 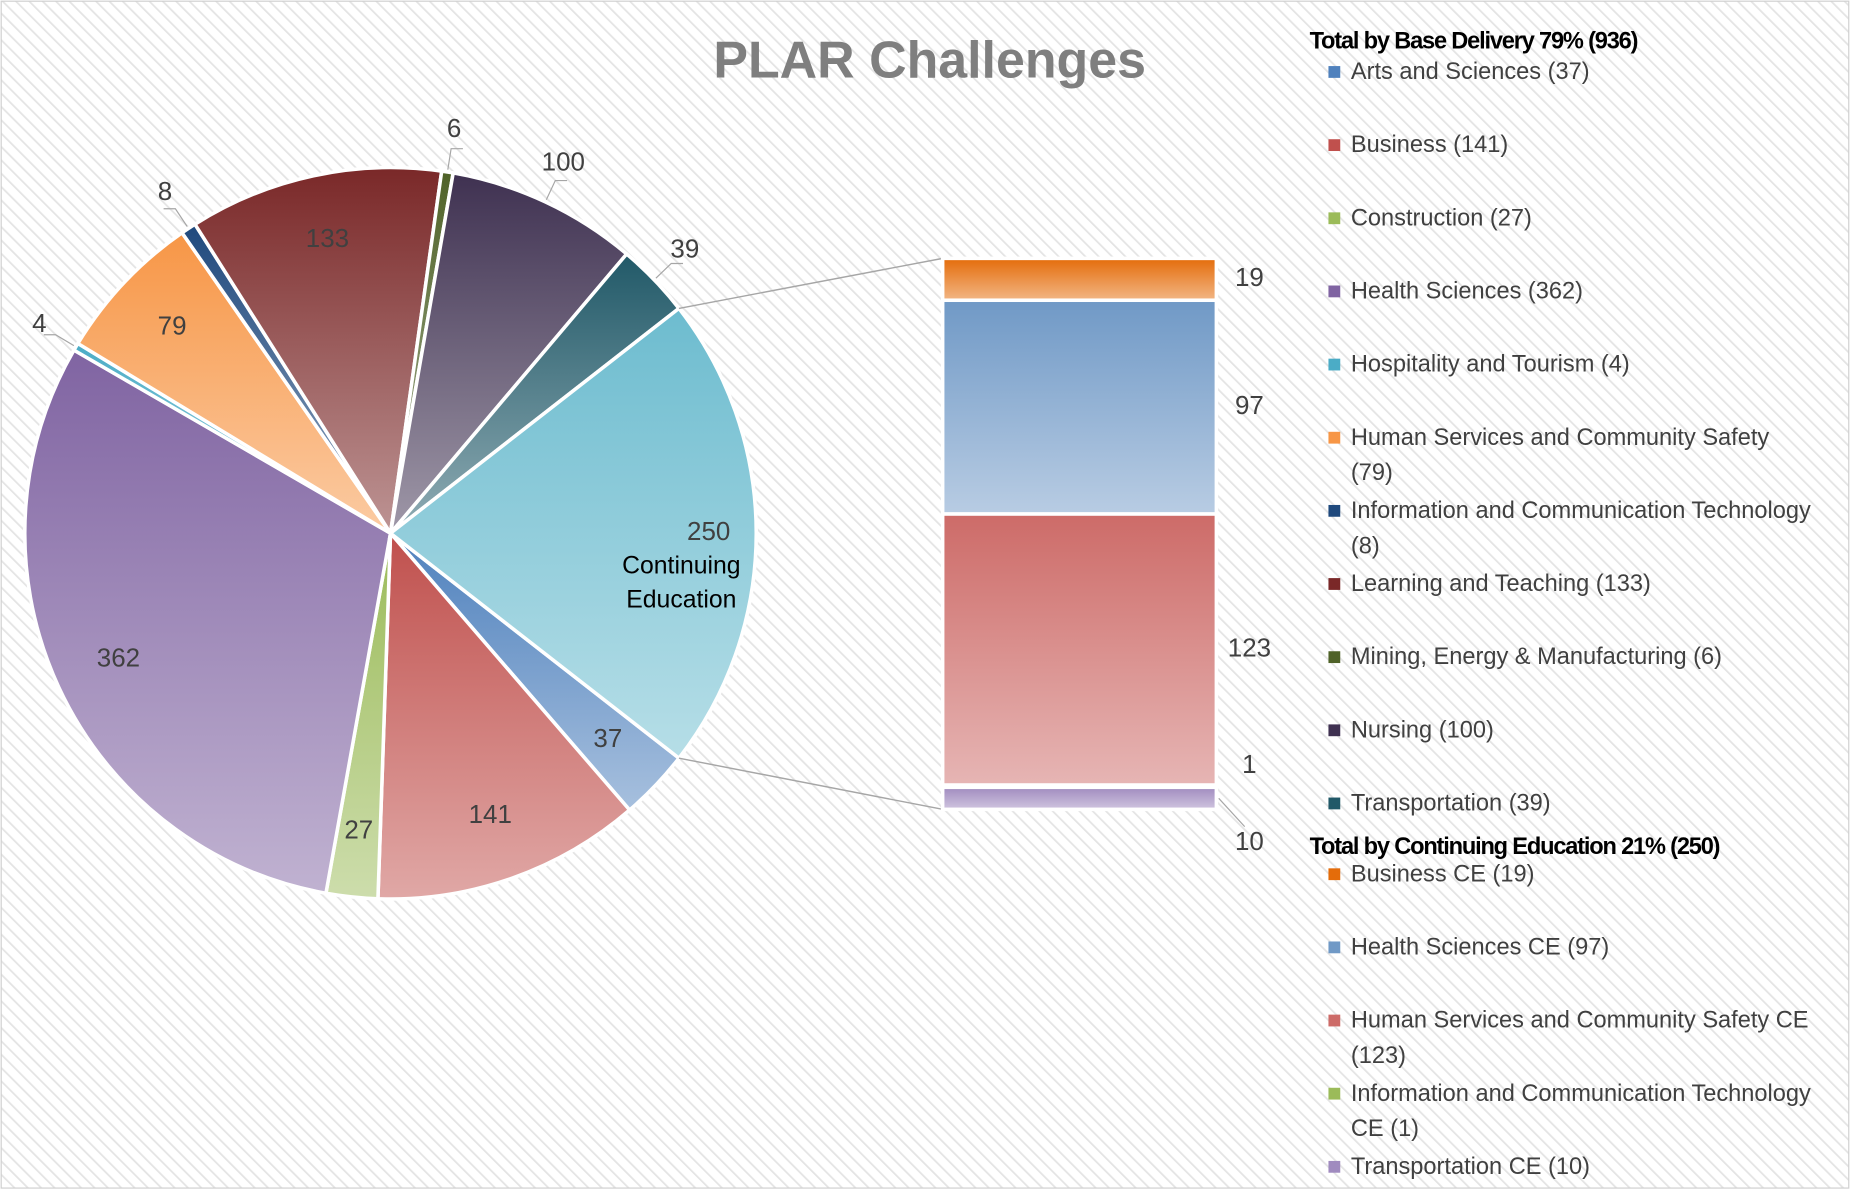 What do you see at coordinates (1500, 584) in the screenshot?
I see `legend-label: Learning and Teaching (133)` at bounding box center [1500, 584].